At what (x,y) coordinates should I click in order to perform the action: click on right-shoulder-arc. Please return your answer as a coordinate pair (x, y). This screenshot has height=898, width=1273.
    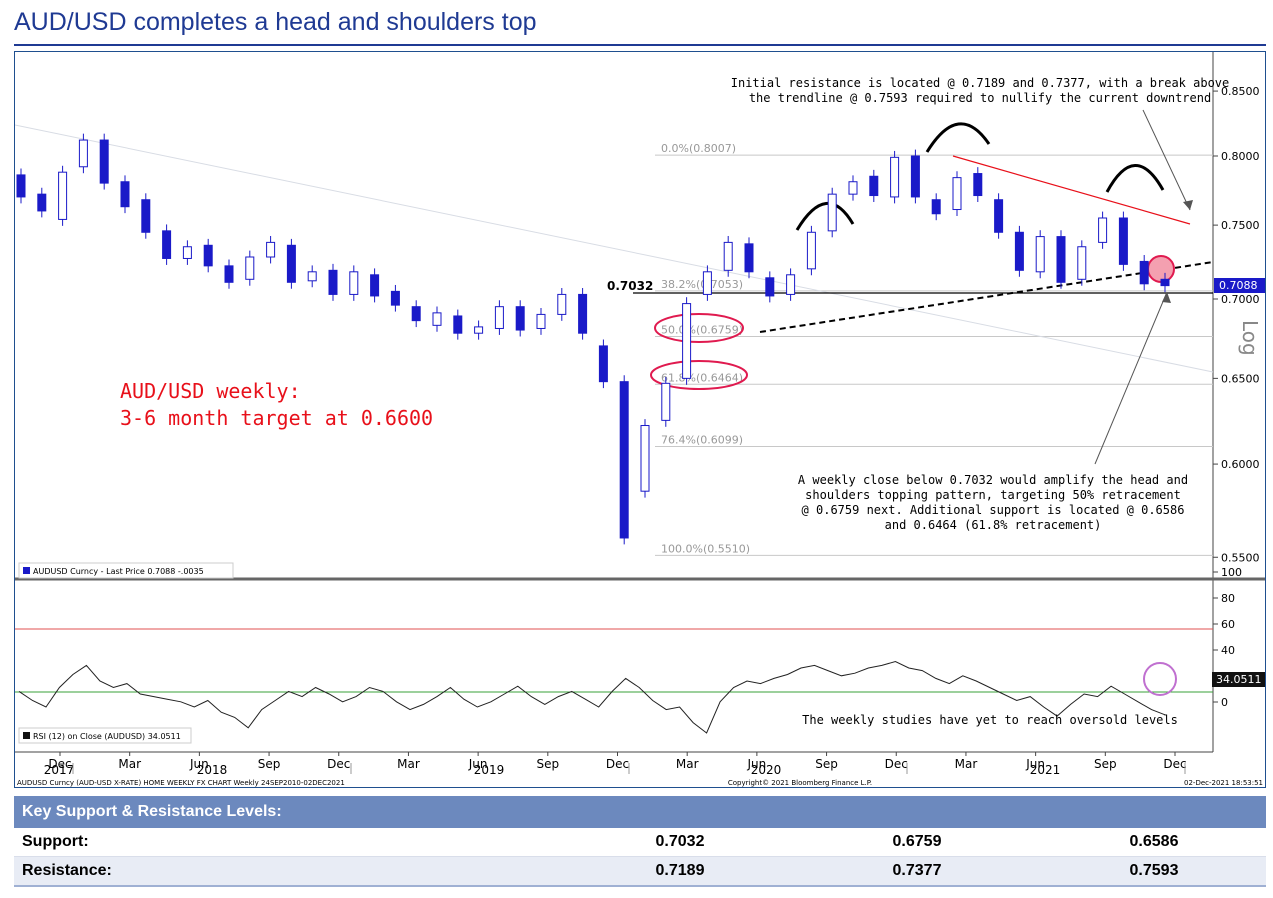
    Looking at the image, I should click on (1135, 178).